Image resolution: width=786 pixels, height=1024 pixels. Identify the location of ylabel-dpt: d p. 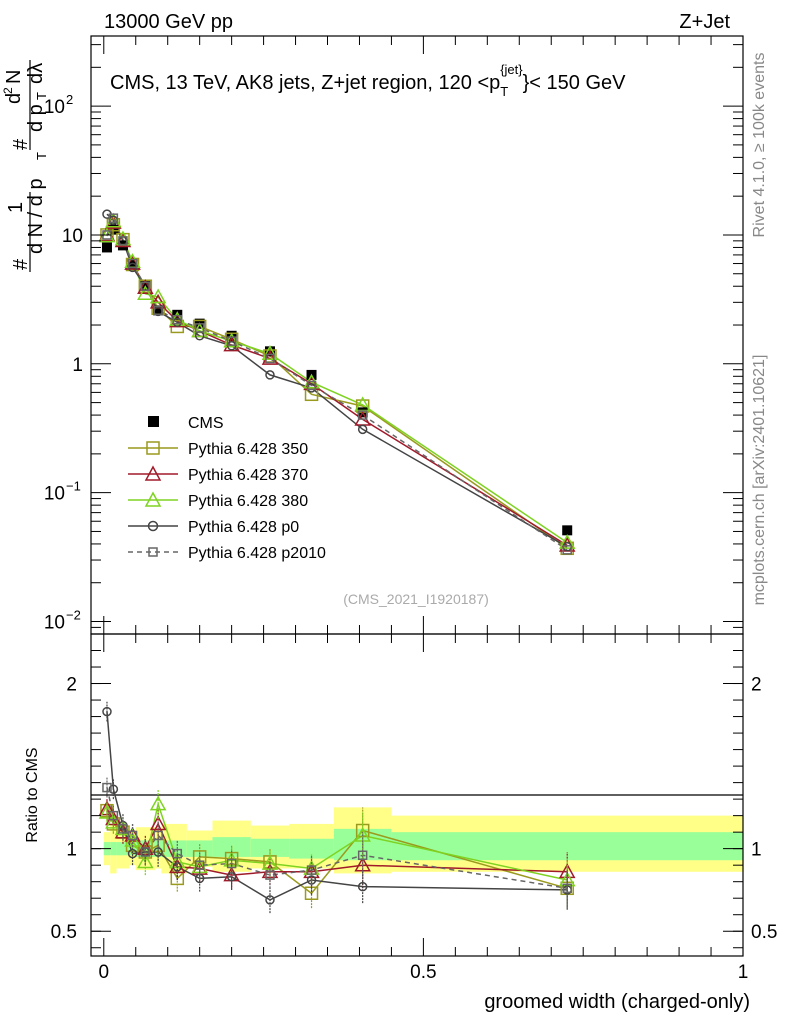
(36, 118).